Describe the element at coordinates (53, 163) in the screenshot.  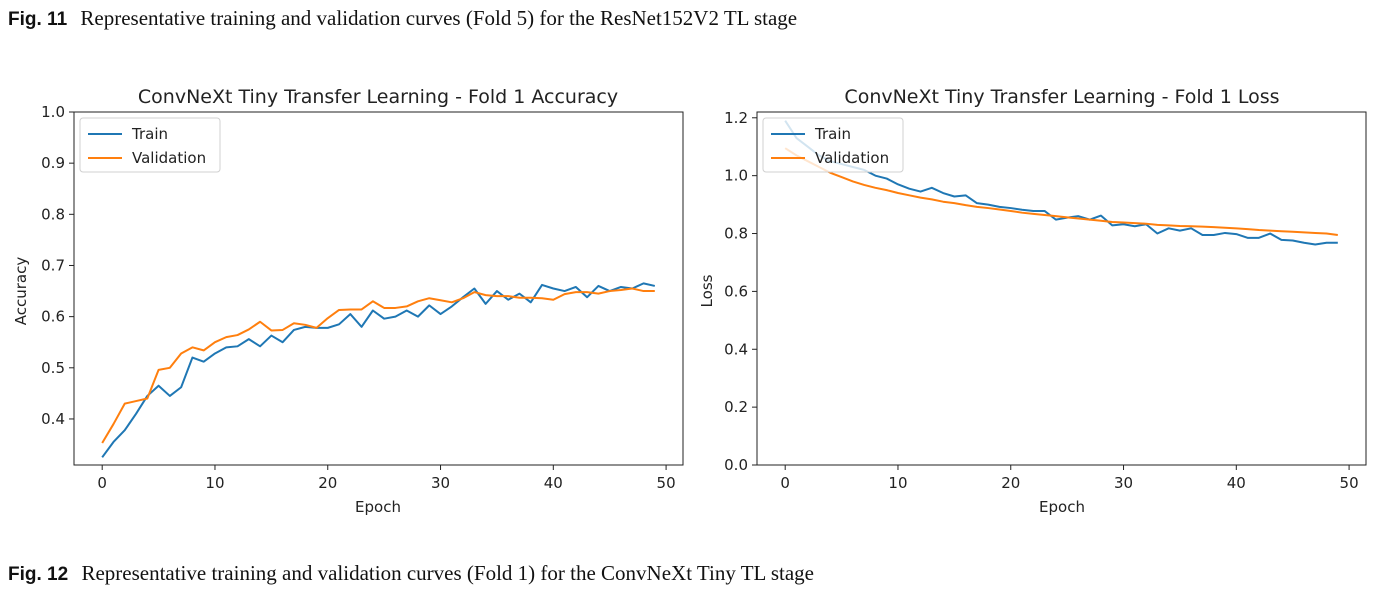
I see `y-tick-label: 0.9` at that location.